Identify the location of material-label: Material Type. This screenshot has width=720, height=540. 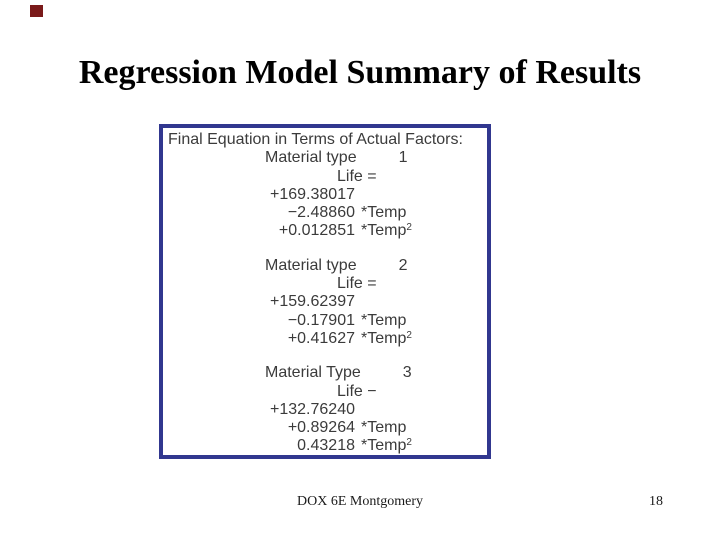
(313, 373).